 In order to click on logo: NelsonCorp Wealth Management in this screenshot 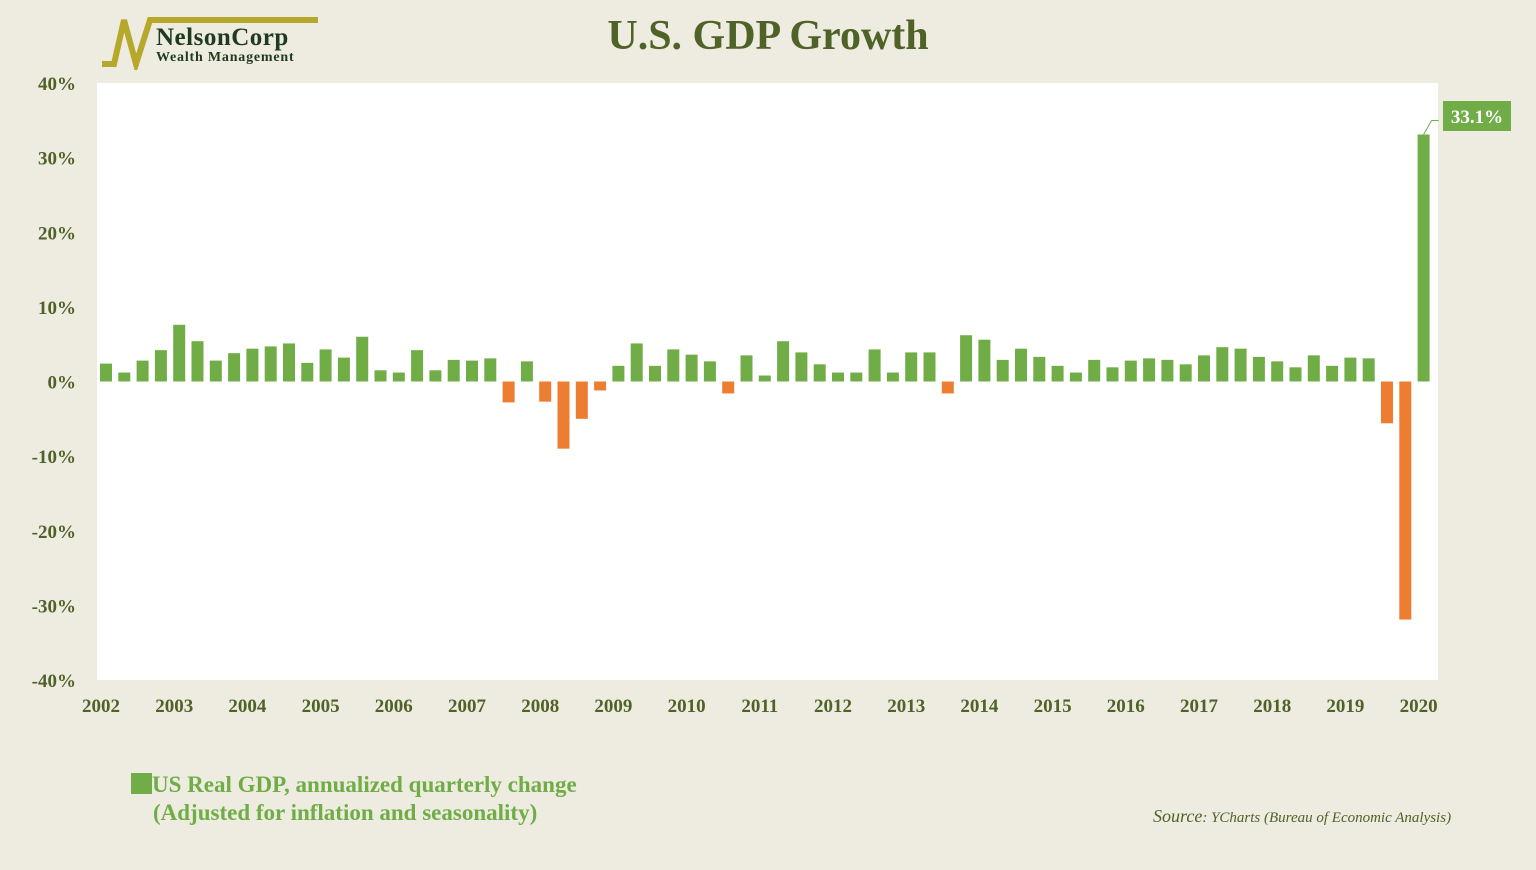, I will do `click(213, 42)`.